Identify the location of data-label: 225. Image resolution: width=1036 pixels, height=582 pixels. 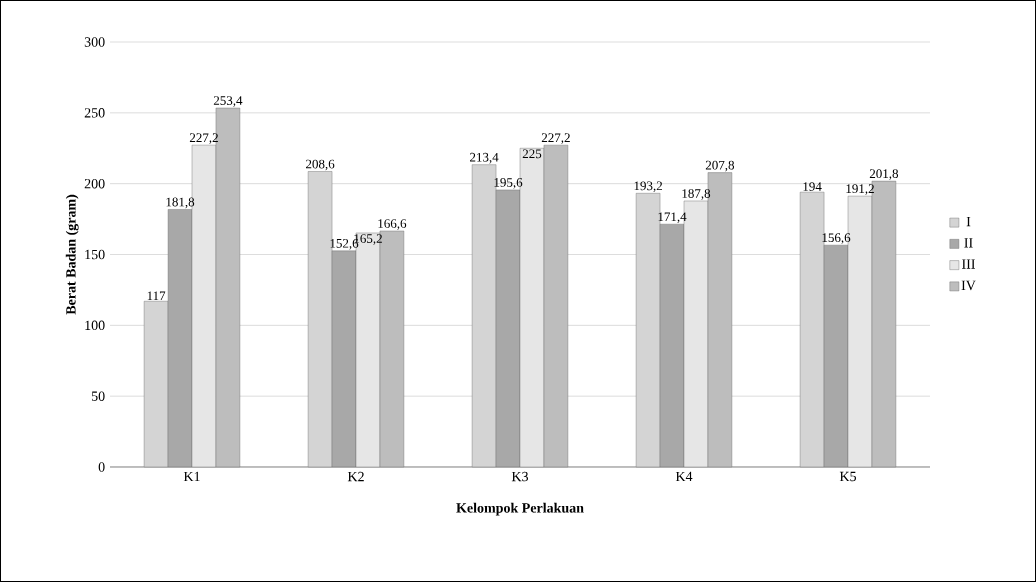
(532, 154).